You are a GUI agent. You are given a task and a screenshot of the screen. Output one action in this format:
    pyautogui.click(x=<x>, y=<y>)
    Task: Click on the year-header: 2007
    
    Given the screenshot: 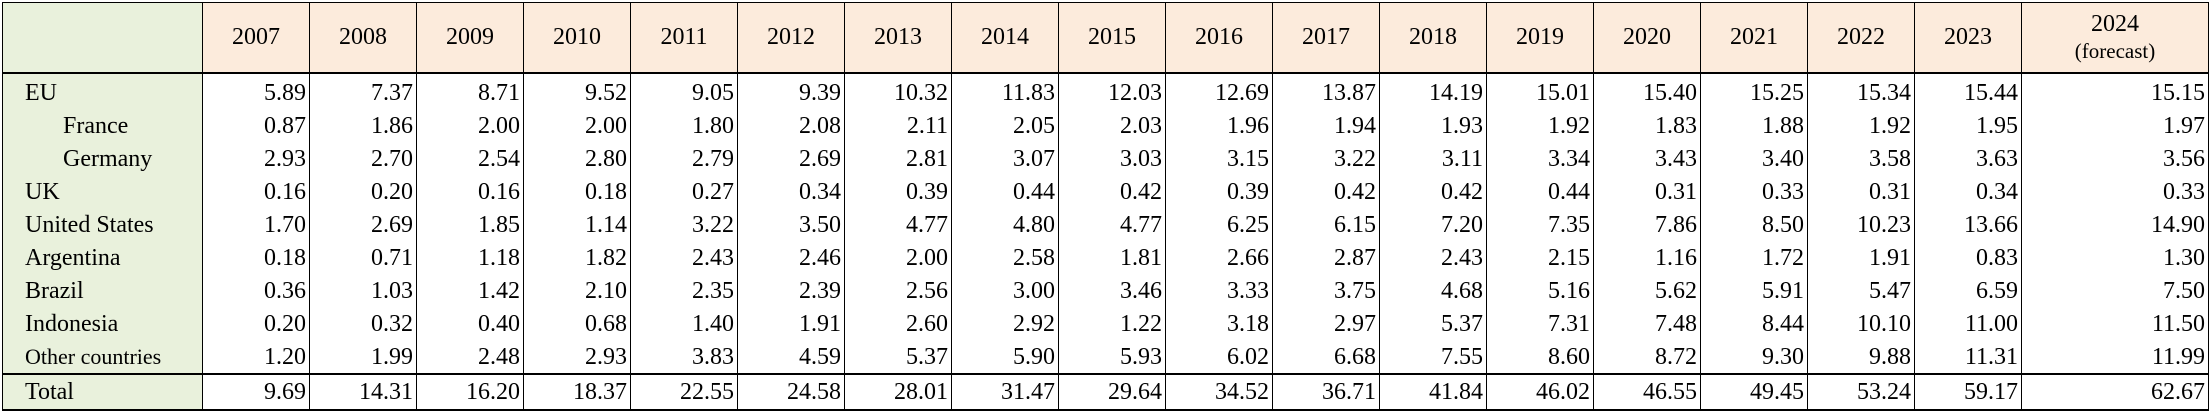 What is the action you would take?
    pyautogui.click(x=256, y=38)
    